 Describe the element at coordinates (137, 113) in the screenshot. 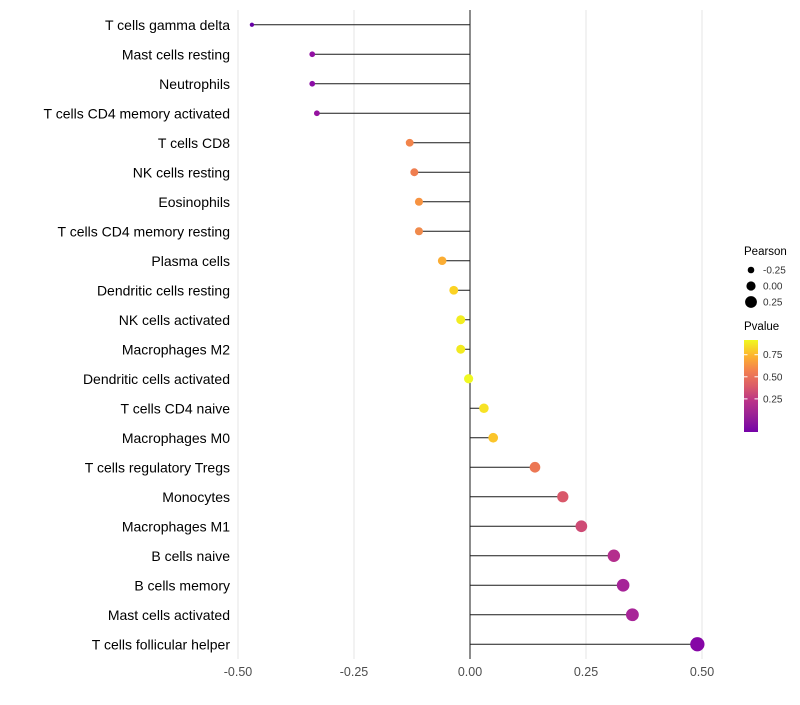

I see `category-label: T cells CD4 memory activated` at that location.